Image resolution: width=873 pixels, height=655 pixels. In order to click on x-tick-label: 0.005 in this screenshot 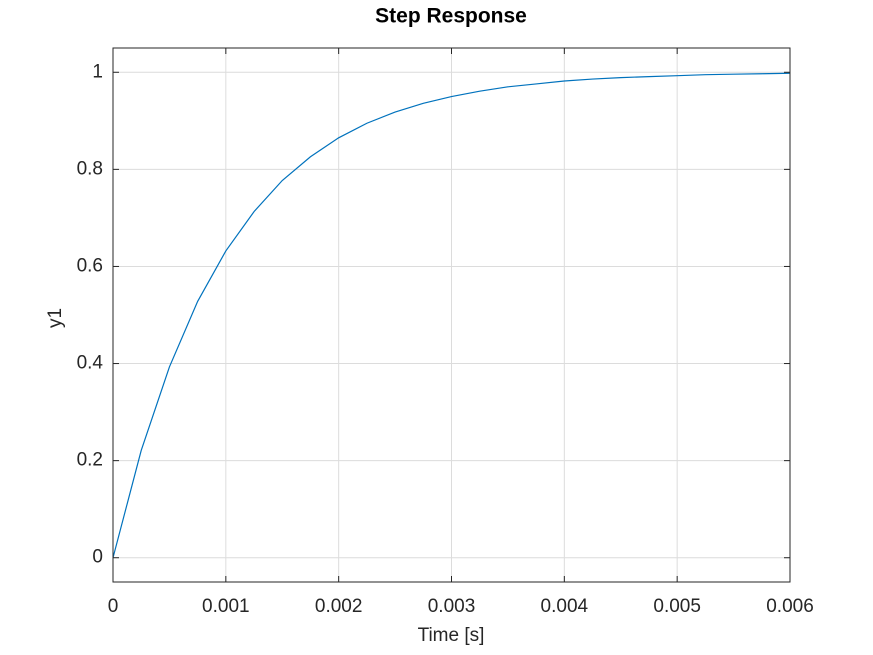, I will do `click(677, 606)`.